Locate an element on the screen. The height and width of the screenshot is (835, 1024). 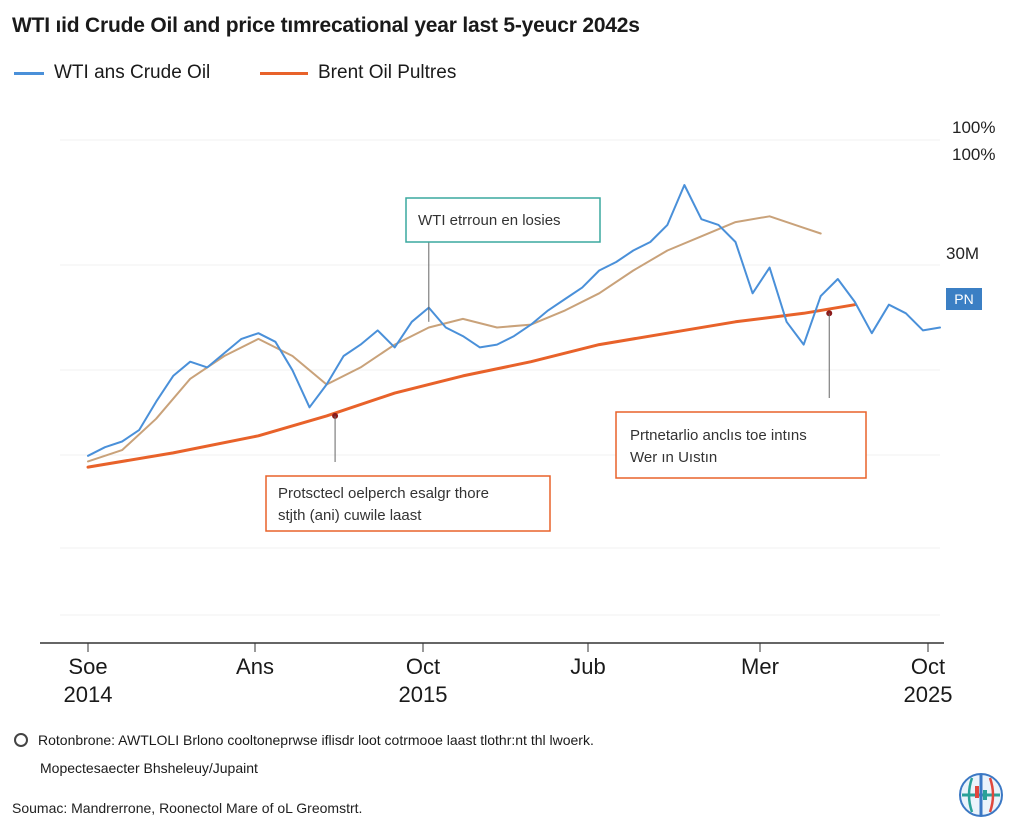
right-axis-label: 30M is located at coordinates (962, 253).